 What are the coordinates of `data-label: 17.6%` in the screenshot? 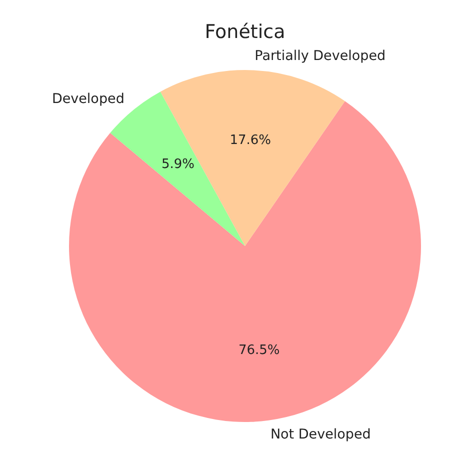 It's located at (251, 140).